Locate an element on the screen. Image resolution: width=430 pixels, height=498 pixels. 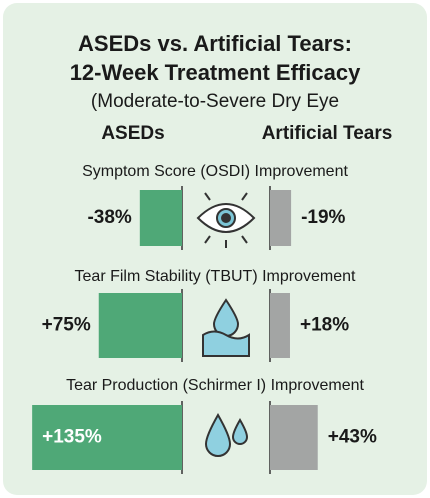
value-label: +135% is located at coordinates (72, 437).